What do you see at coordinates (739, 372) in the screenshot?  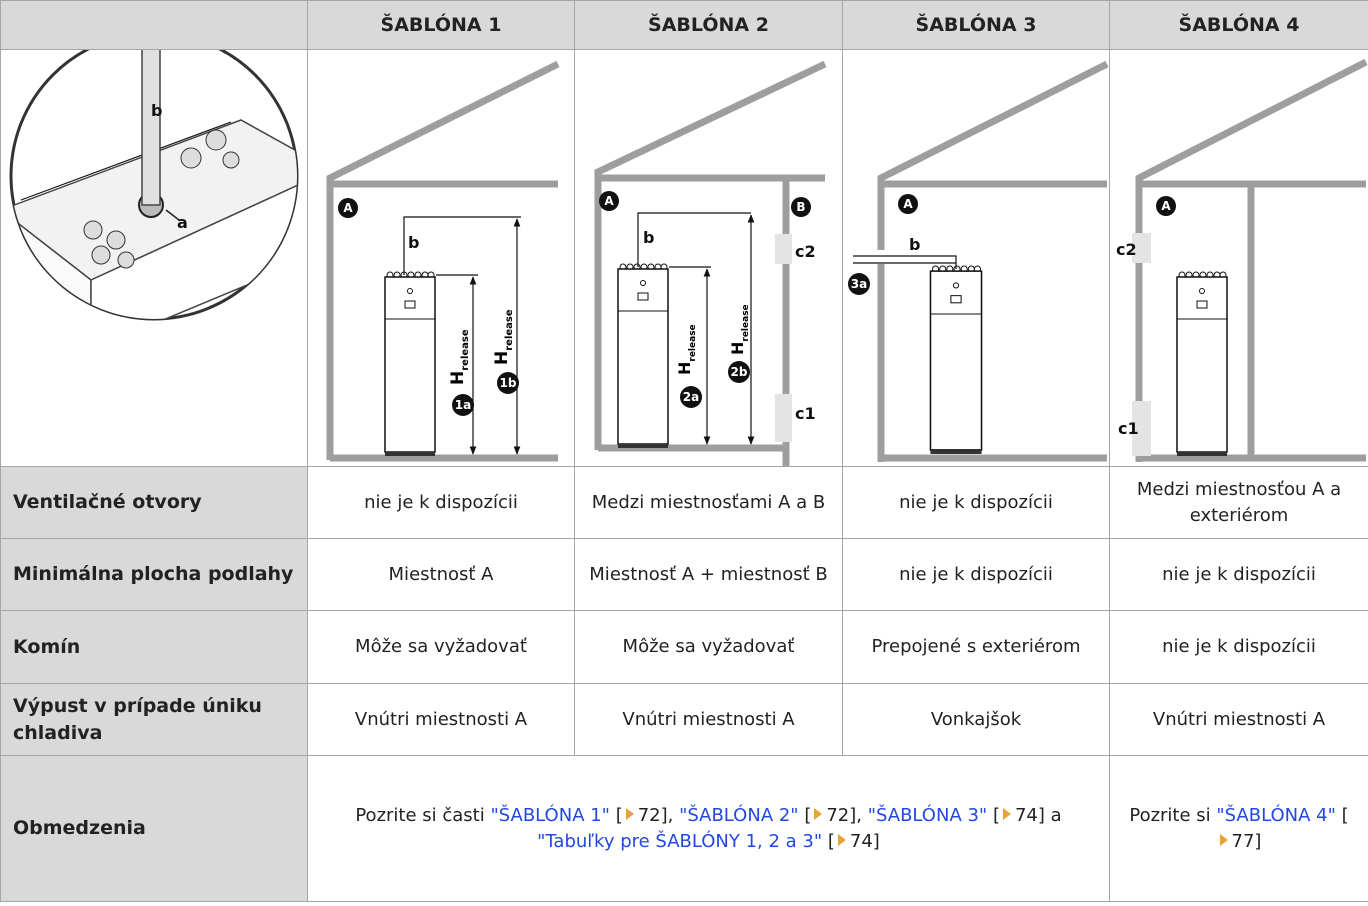 I see `height-tag: 2b` at bounding box center [739, 372].